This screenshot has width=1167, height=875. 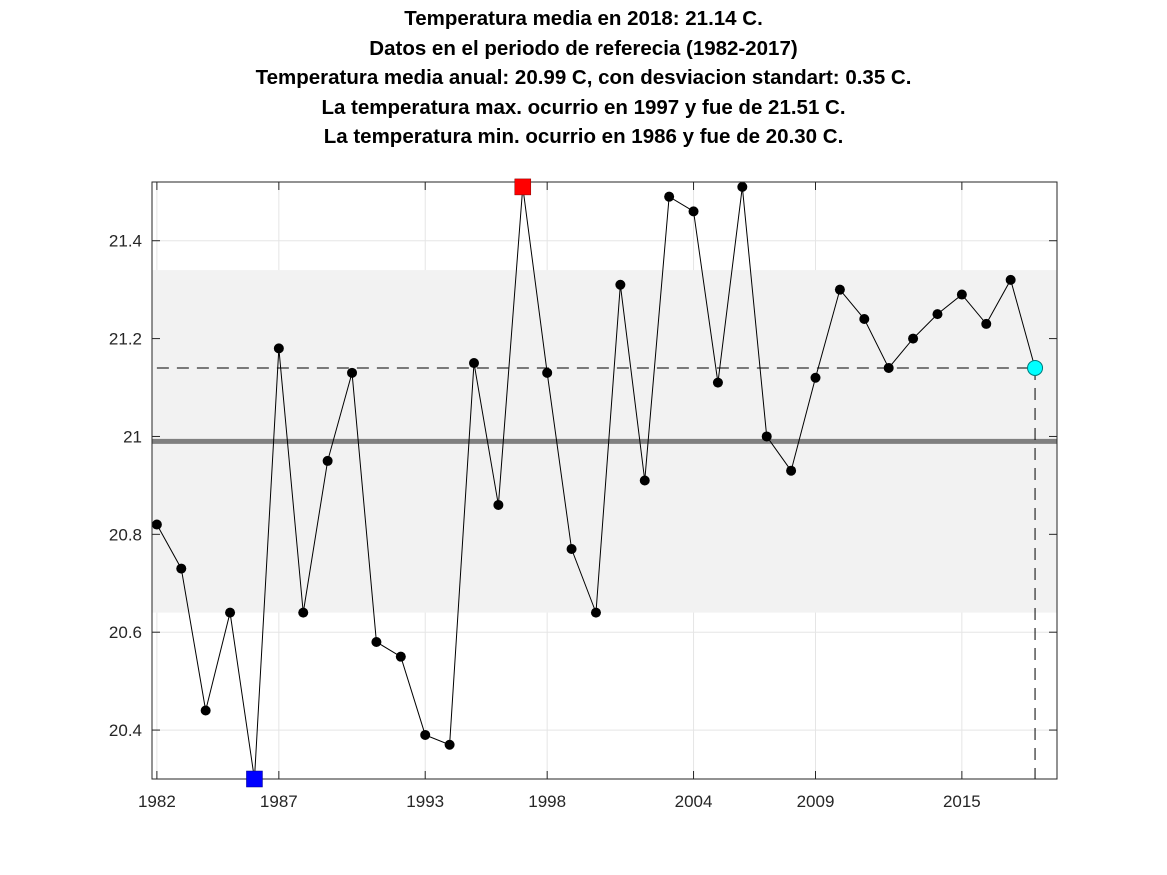 I want to click on data-point-1994, so click(x=449, y=744).